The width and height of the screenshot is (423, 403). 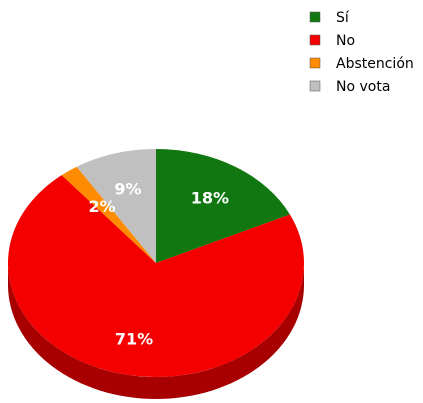 What do you see at coordinates (127, 189) in the screenshot?
I see `slice-label-no-vota: 9%` at bounding box center [127, 189].